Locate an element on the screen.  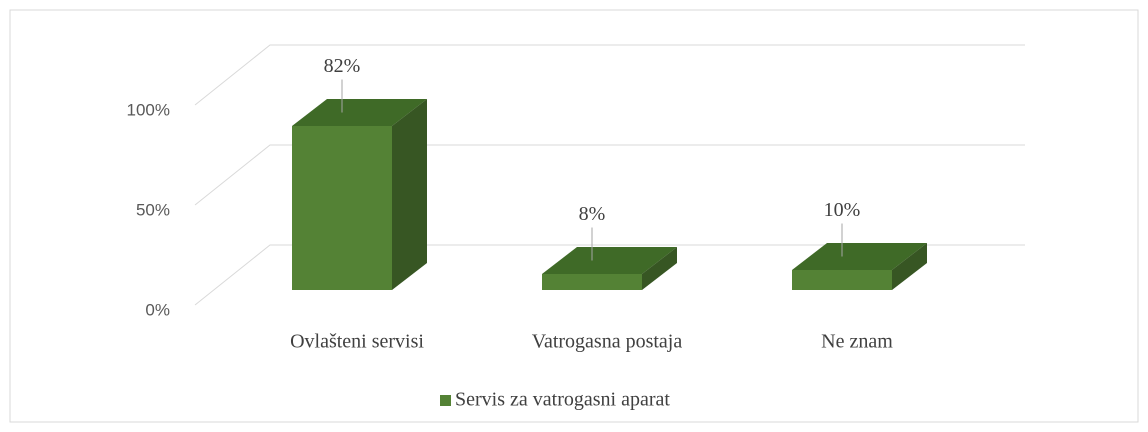
legend-swatch is located at coordinates (445, 400).